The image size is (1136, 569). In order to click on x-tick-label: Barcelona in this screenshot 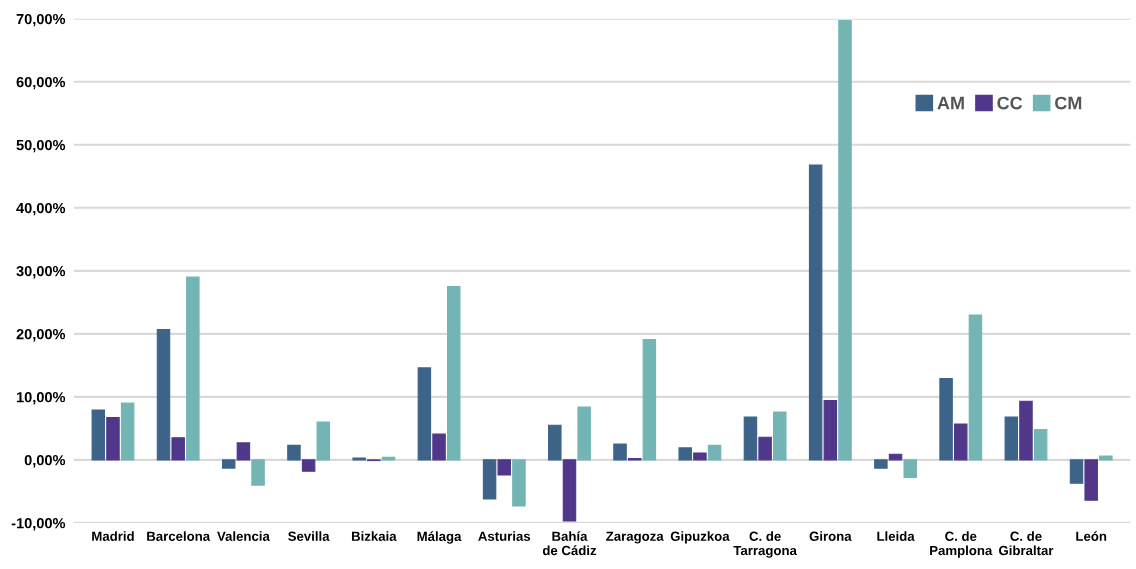, I will do `click(179, 536)`.